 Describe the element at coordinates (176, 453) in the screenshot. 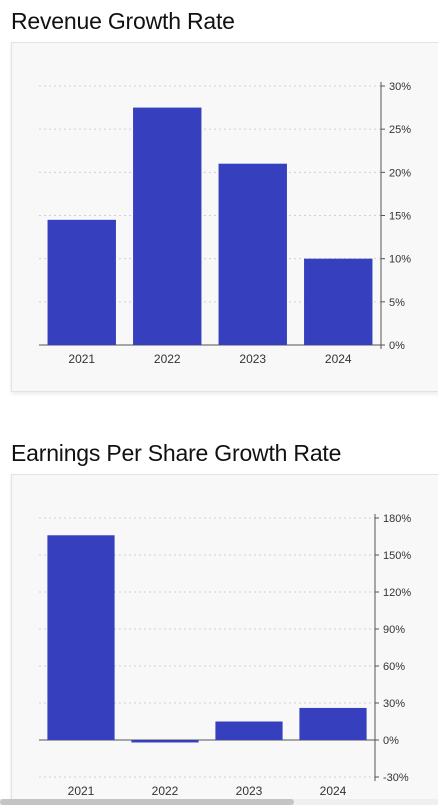

I see `eps-growth-title: Earnings Per Share Growth Rate` at that location.